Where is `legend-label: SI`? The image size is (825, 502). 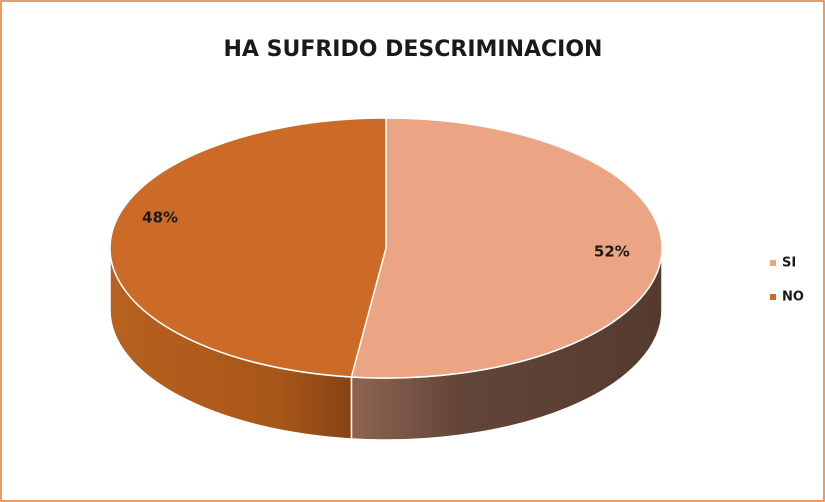
legend-label: SI is located at coordinates (789, 263).